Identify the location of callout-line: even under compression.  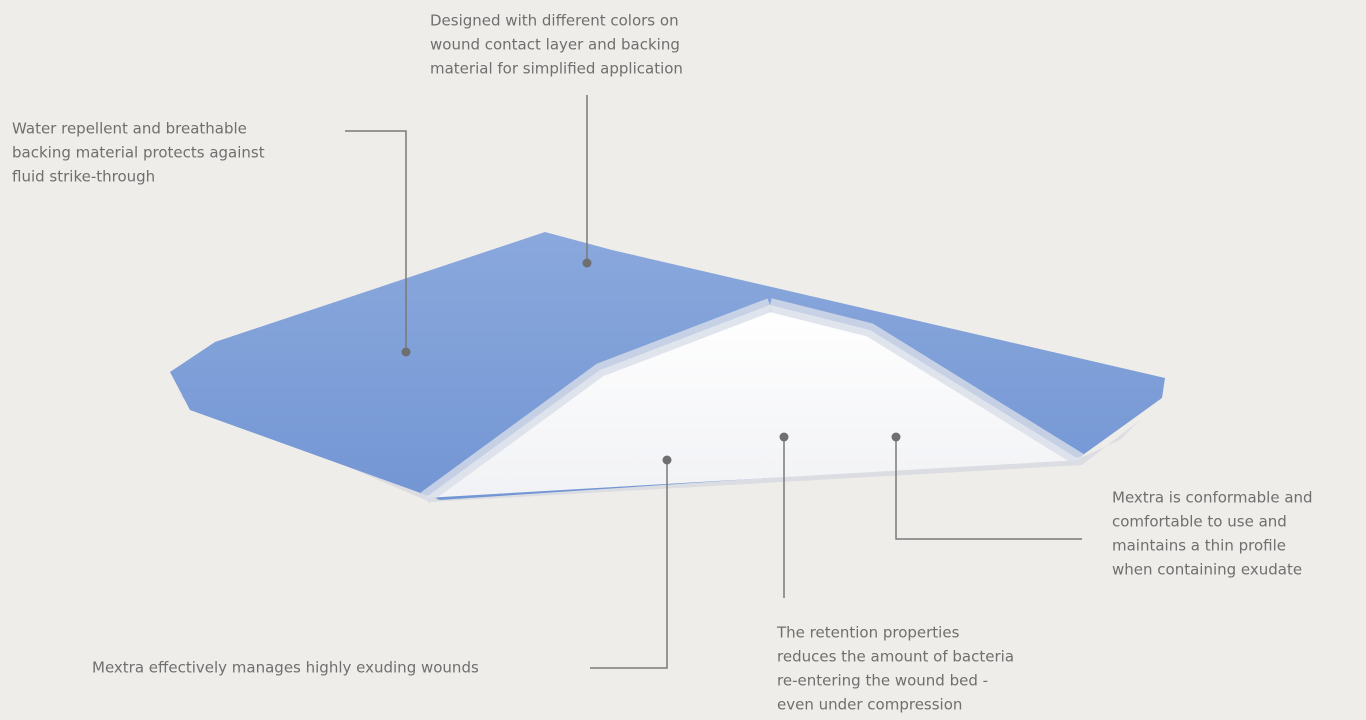
(869, 705).